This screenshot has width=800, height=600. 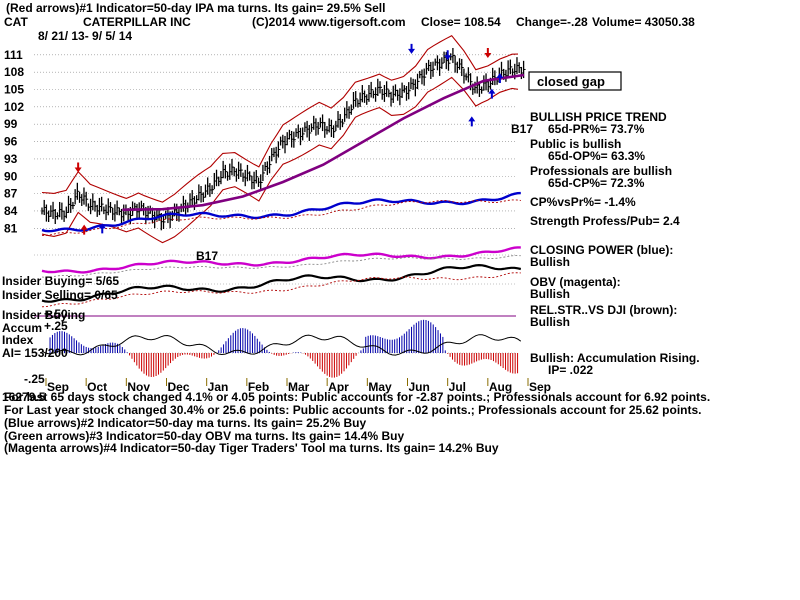 I want to click on closing-power-ma, so click(x=281, y=217).